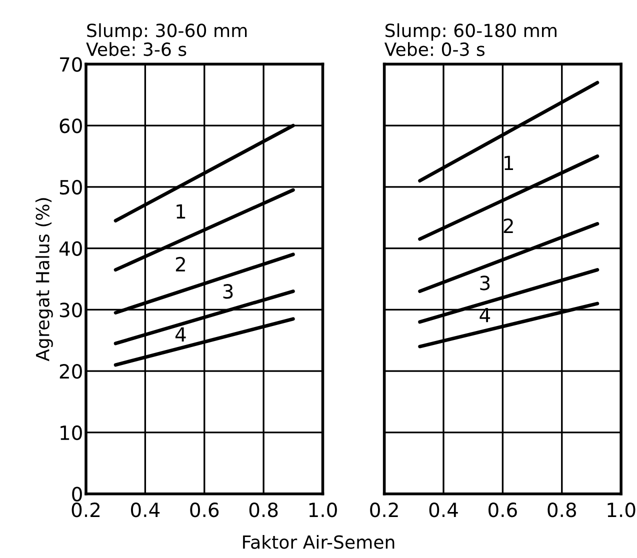  Describe the element at coordinates (70, 248) in the screenshot. I see `y-tick-label: 40` at that location.